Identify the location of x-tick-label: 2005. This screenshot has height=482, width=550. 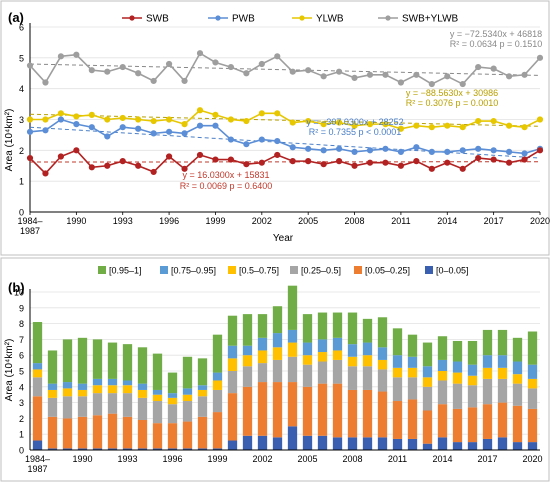
(307, 459).